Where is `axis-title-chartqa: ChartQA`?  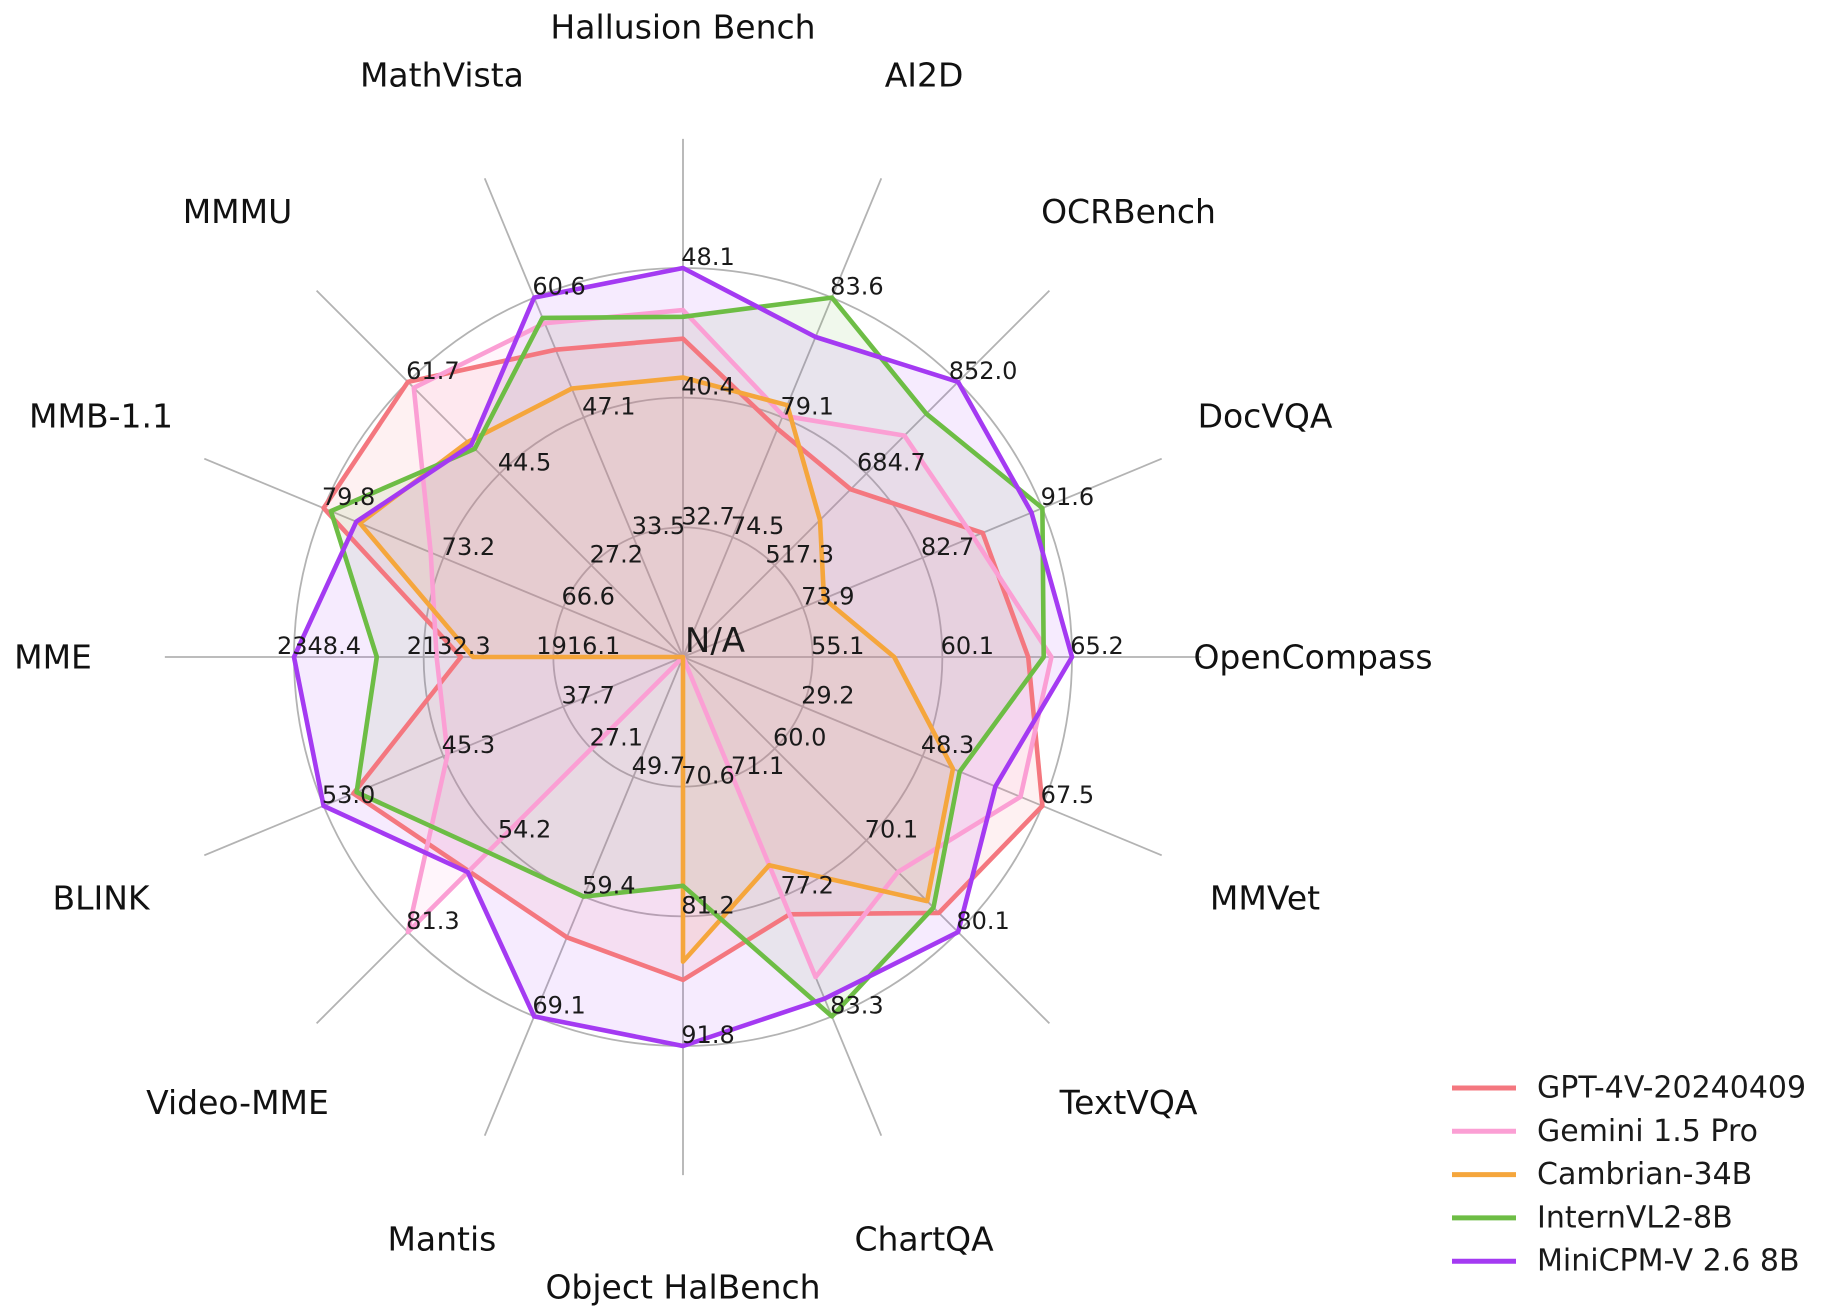
axis-title-chartqa: ChartQA is located at coordinates (924, 1239).